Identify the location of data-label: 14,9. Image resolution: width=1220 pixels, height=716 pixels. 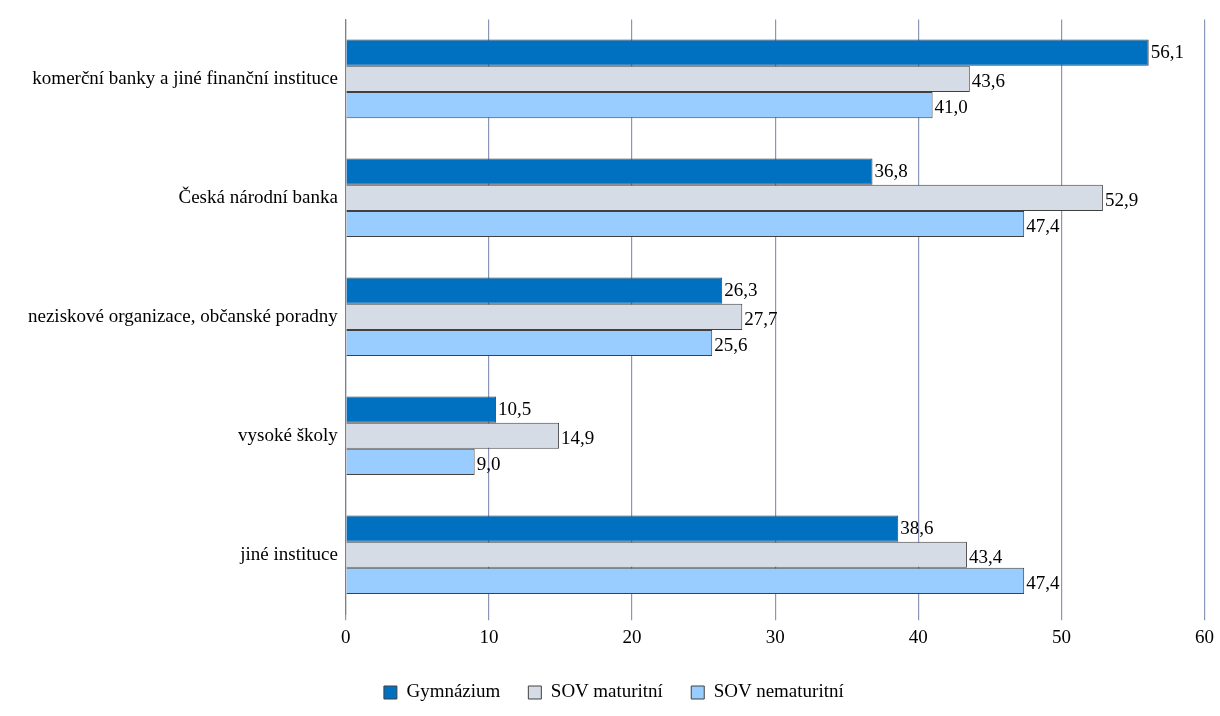
(578, 437).